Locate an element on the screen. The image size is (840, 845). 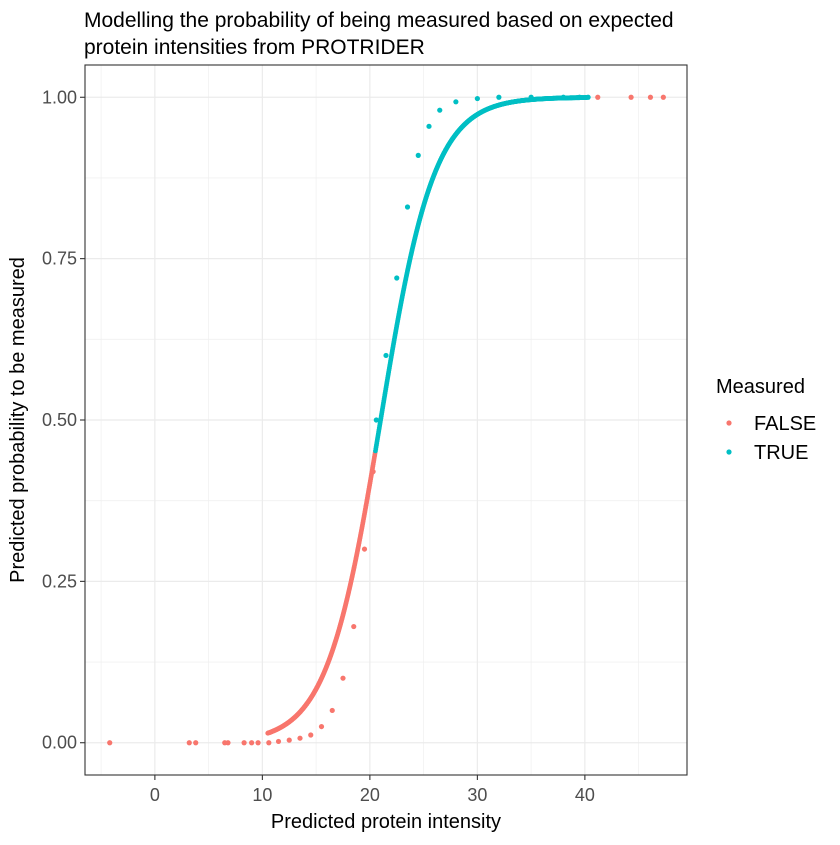
y-tick-label: 1.00 is located at coordinates (59, 97).